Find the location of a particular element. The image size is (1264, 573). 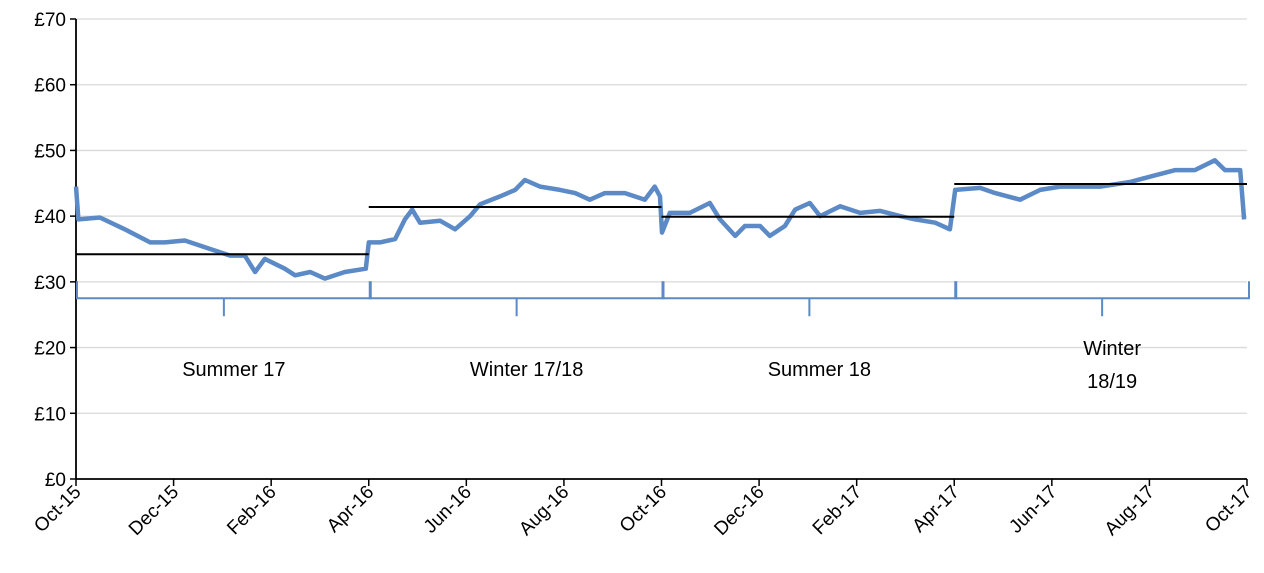

period-label: Winter 17/18 is located at coordinates (526, 370).